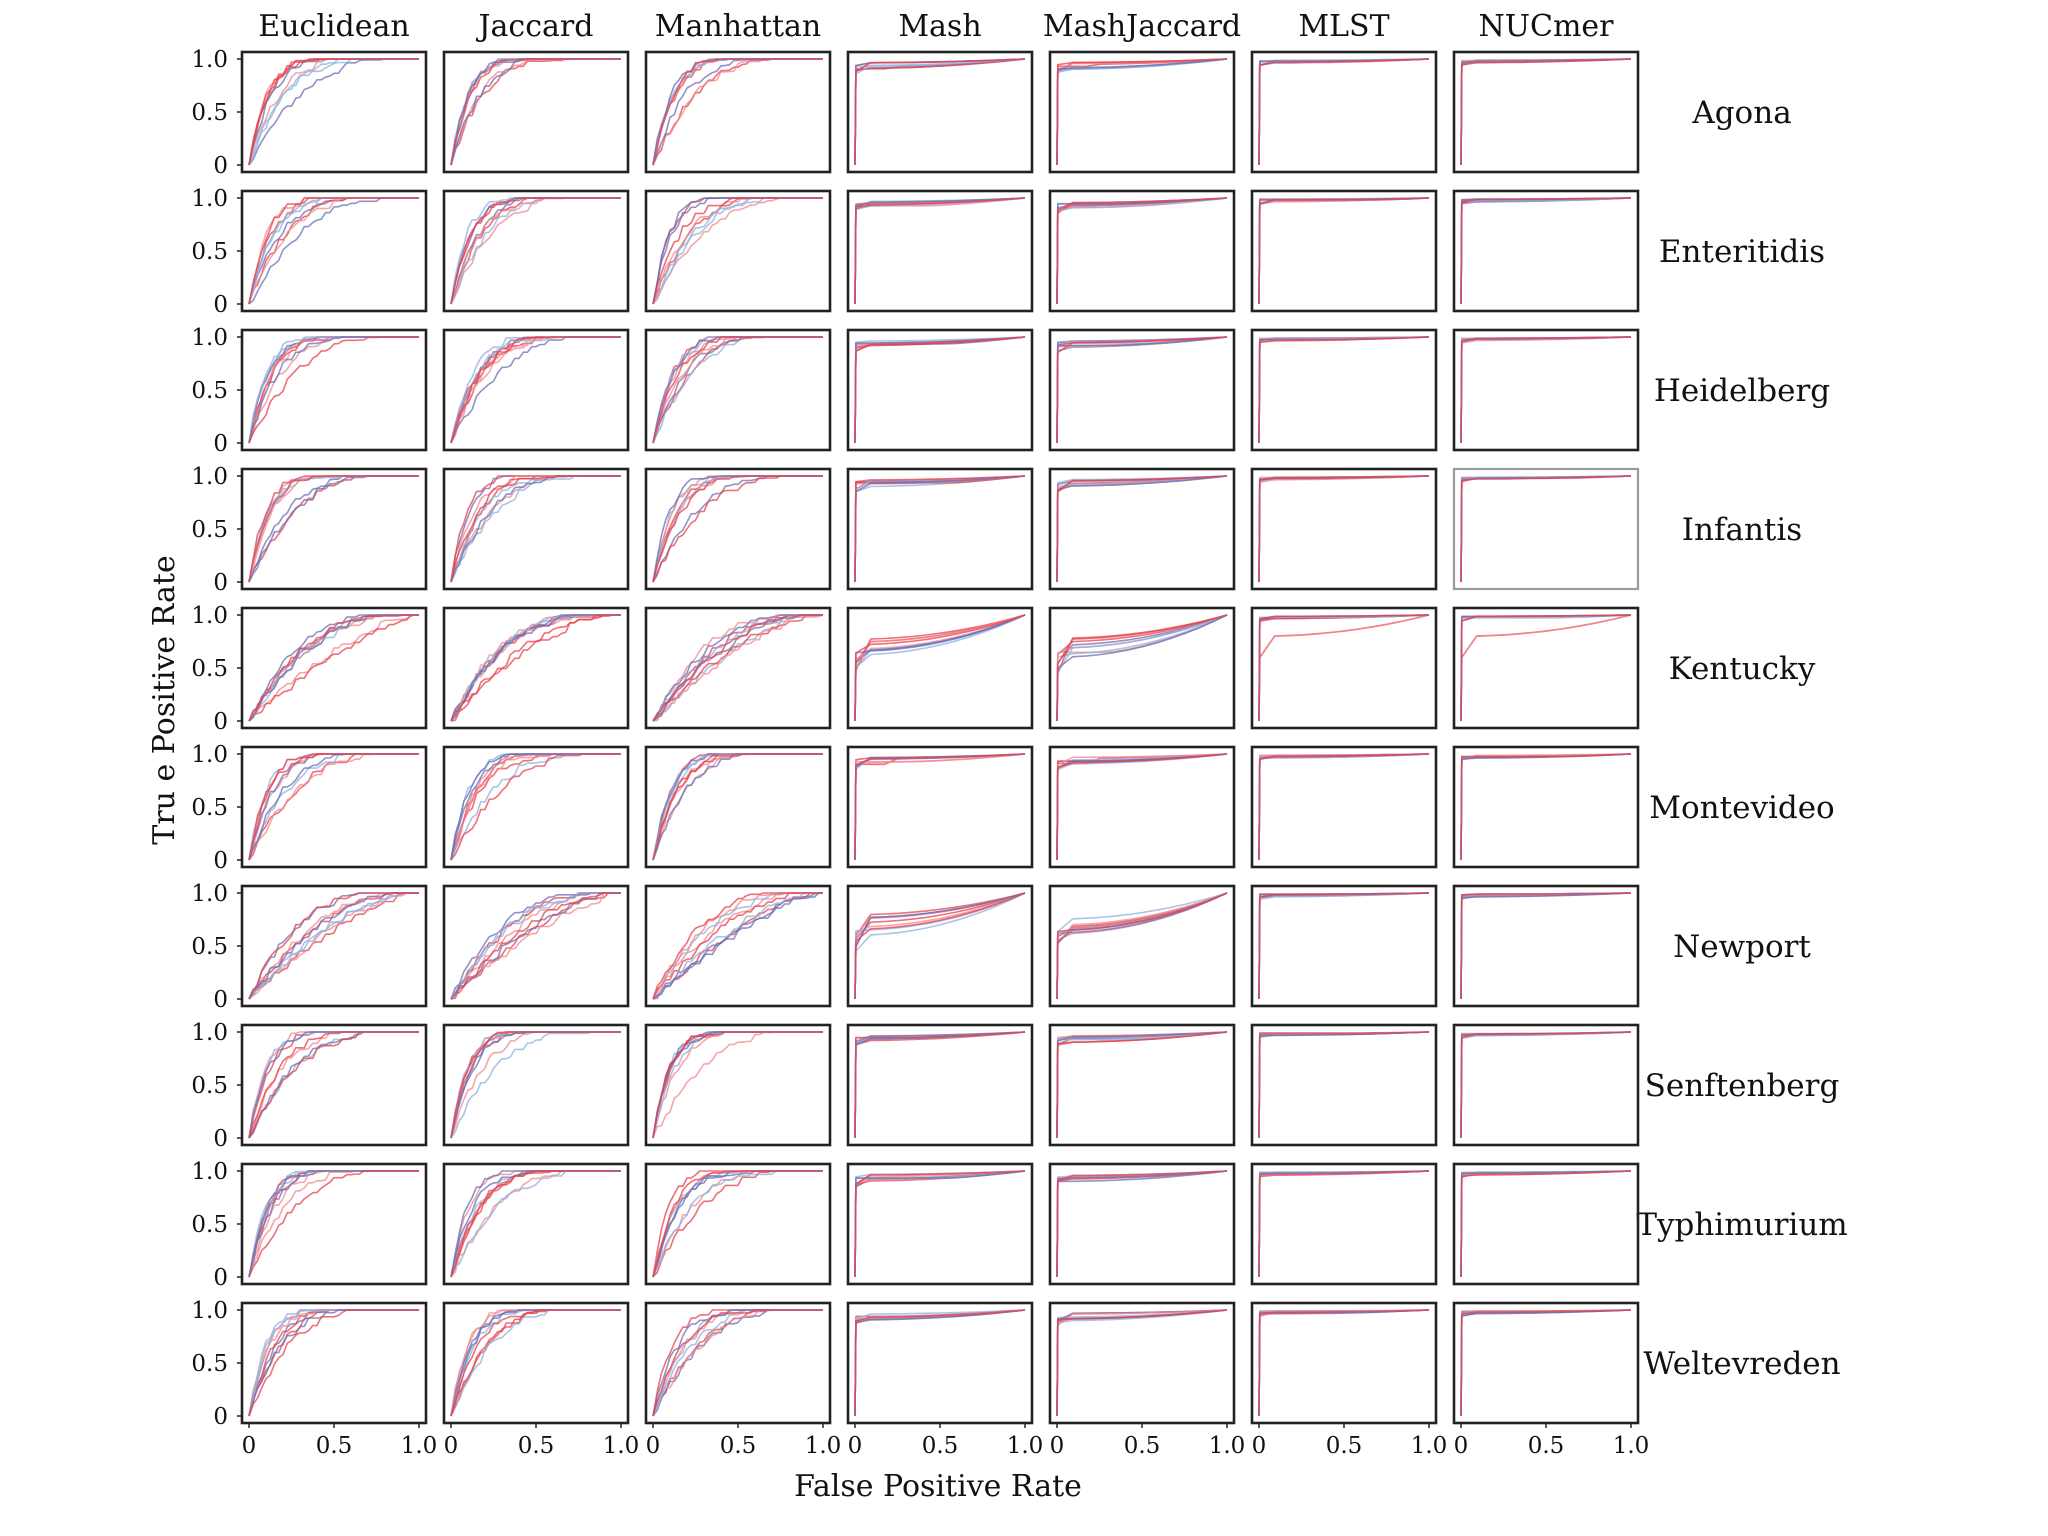  I want to click on panel-enteritidis-nucmer, so click(1546, 251).